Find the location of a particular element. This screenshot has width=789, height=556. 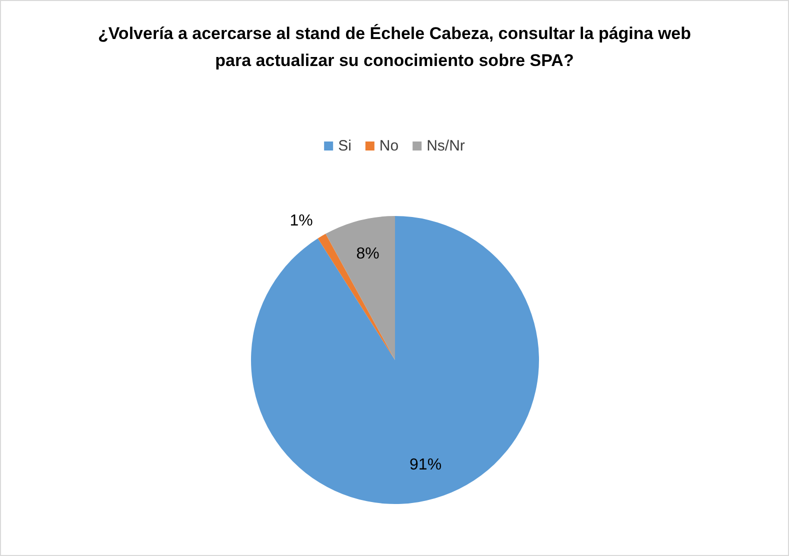

legend-label: No is located at coordinates (389, 146).